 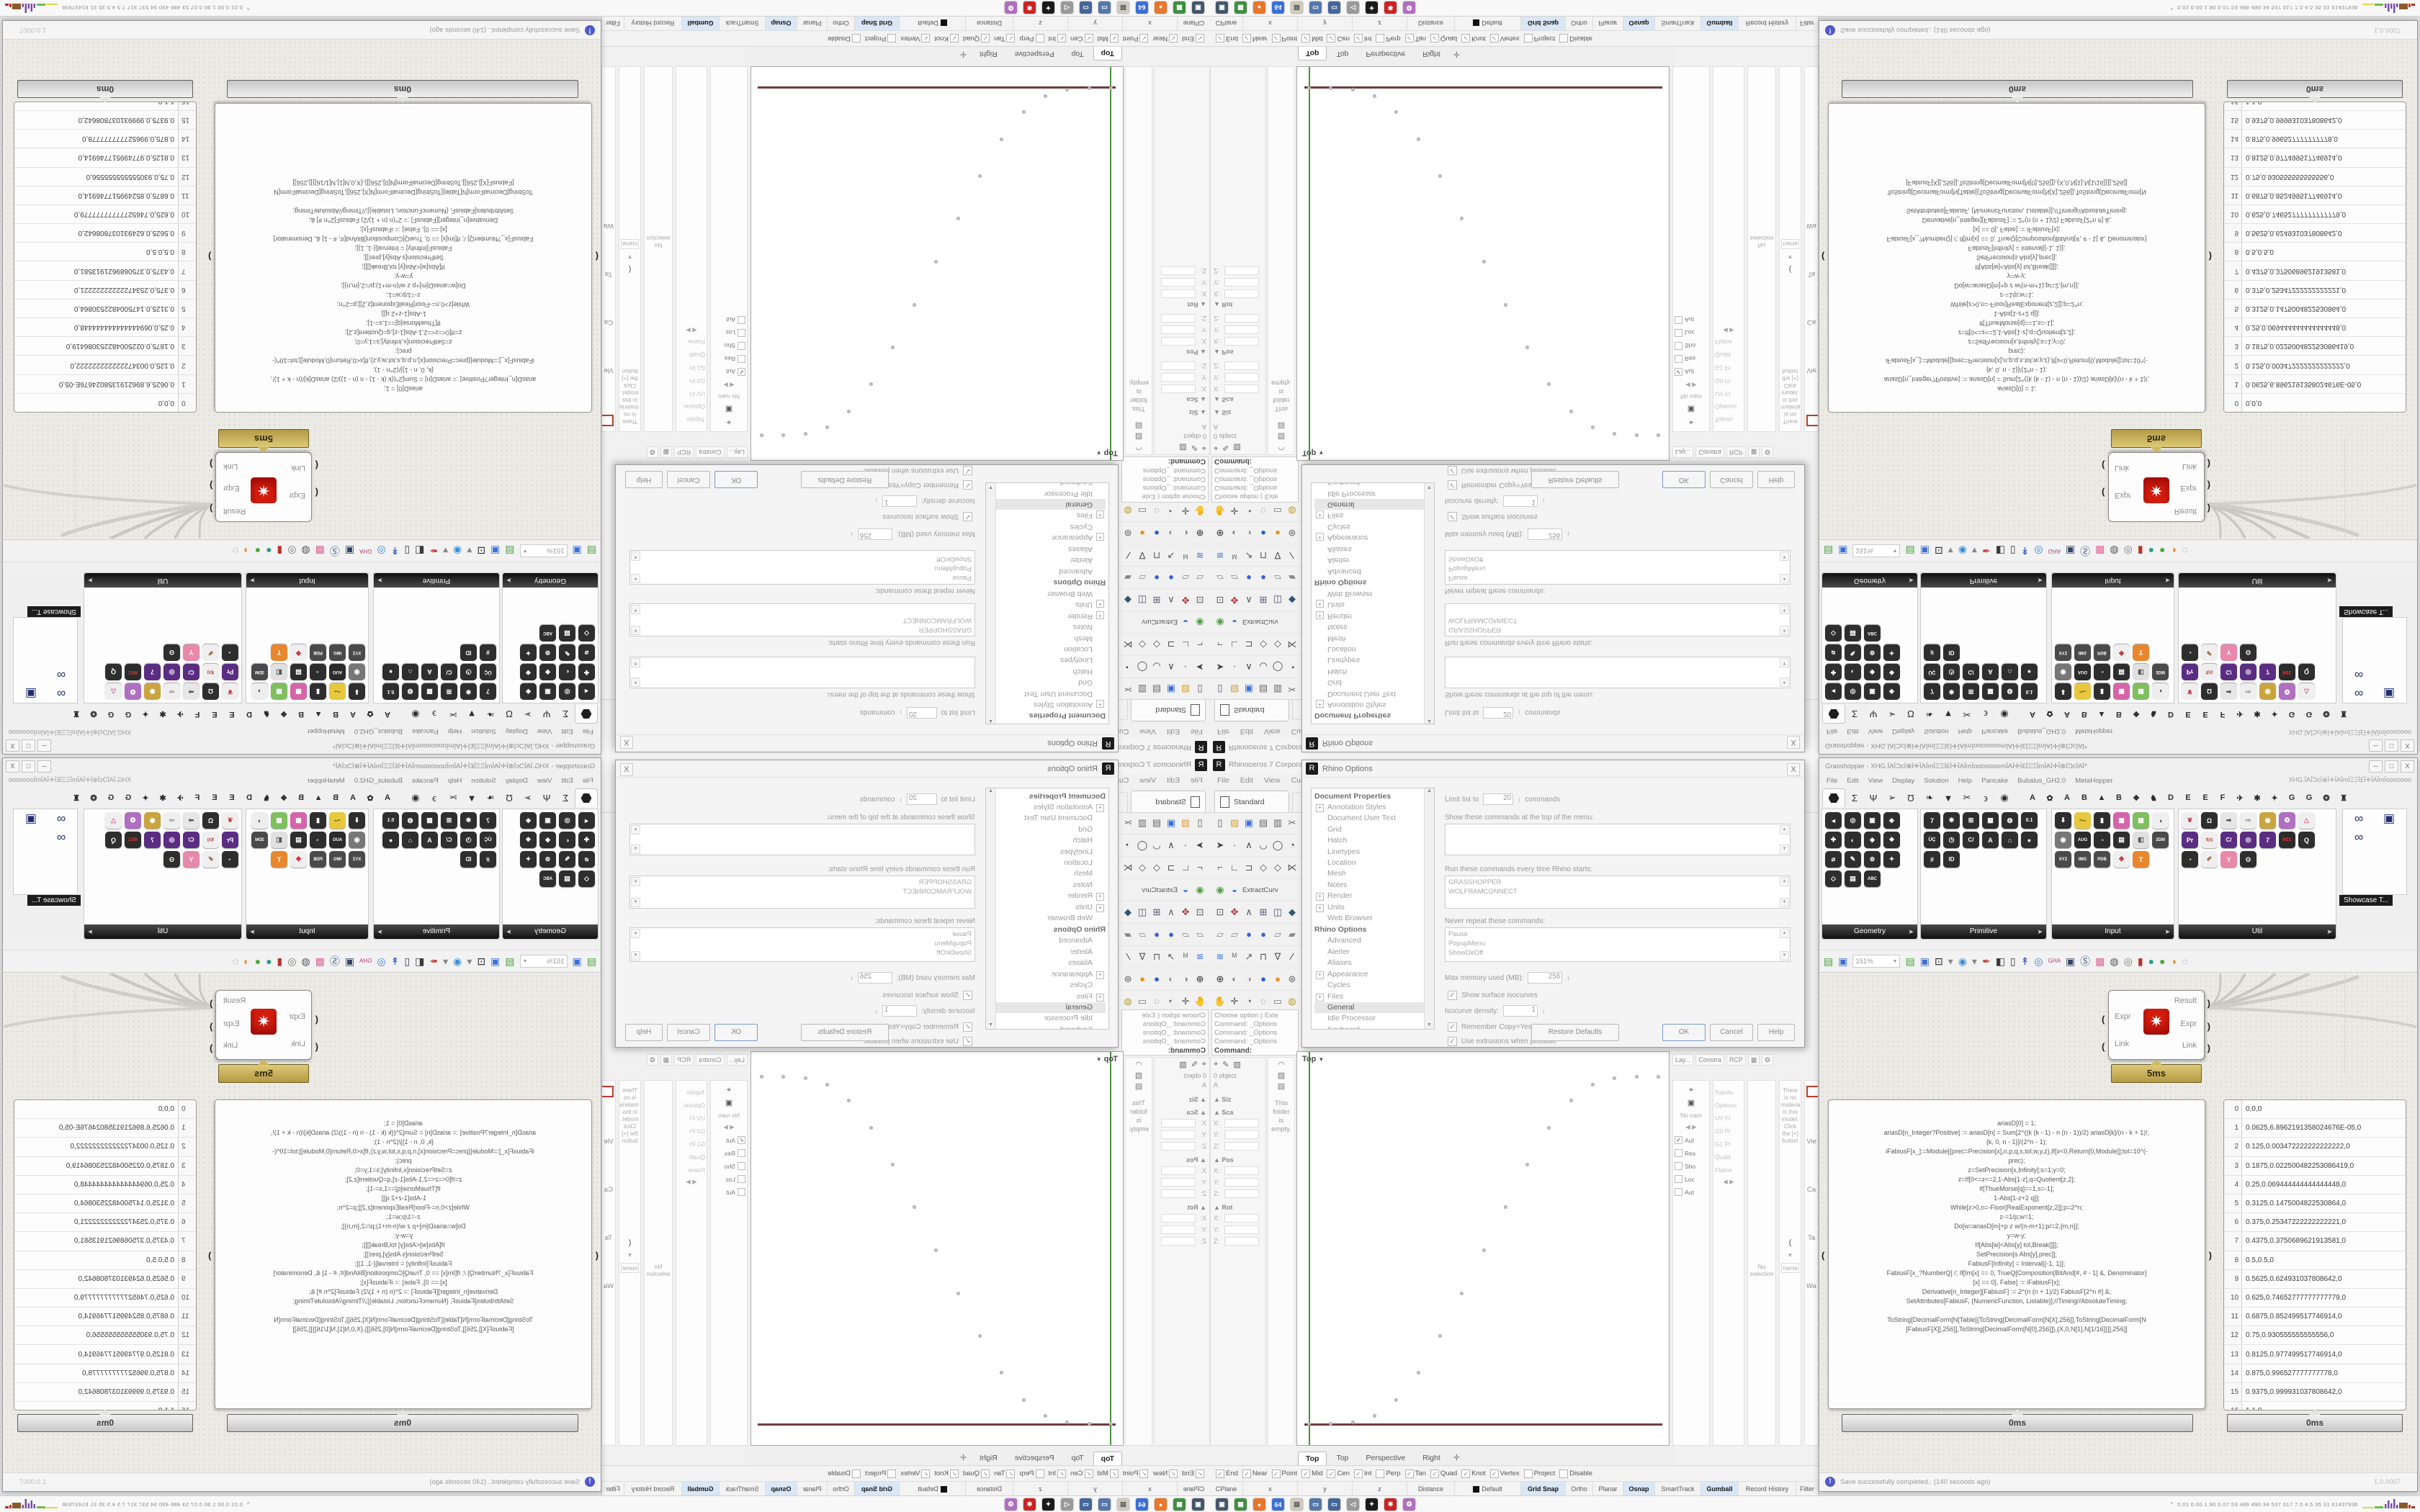 What do you see at coordinates (1171, 533) in the screenshot?
I see `display-modes-icon: ◑` at bounding box center [1171, 533].